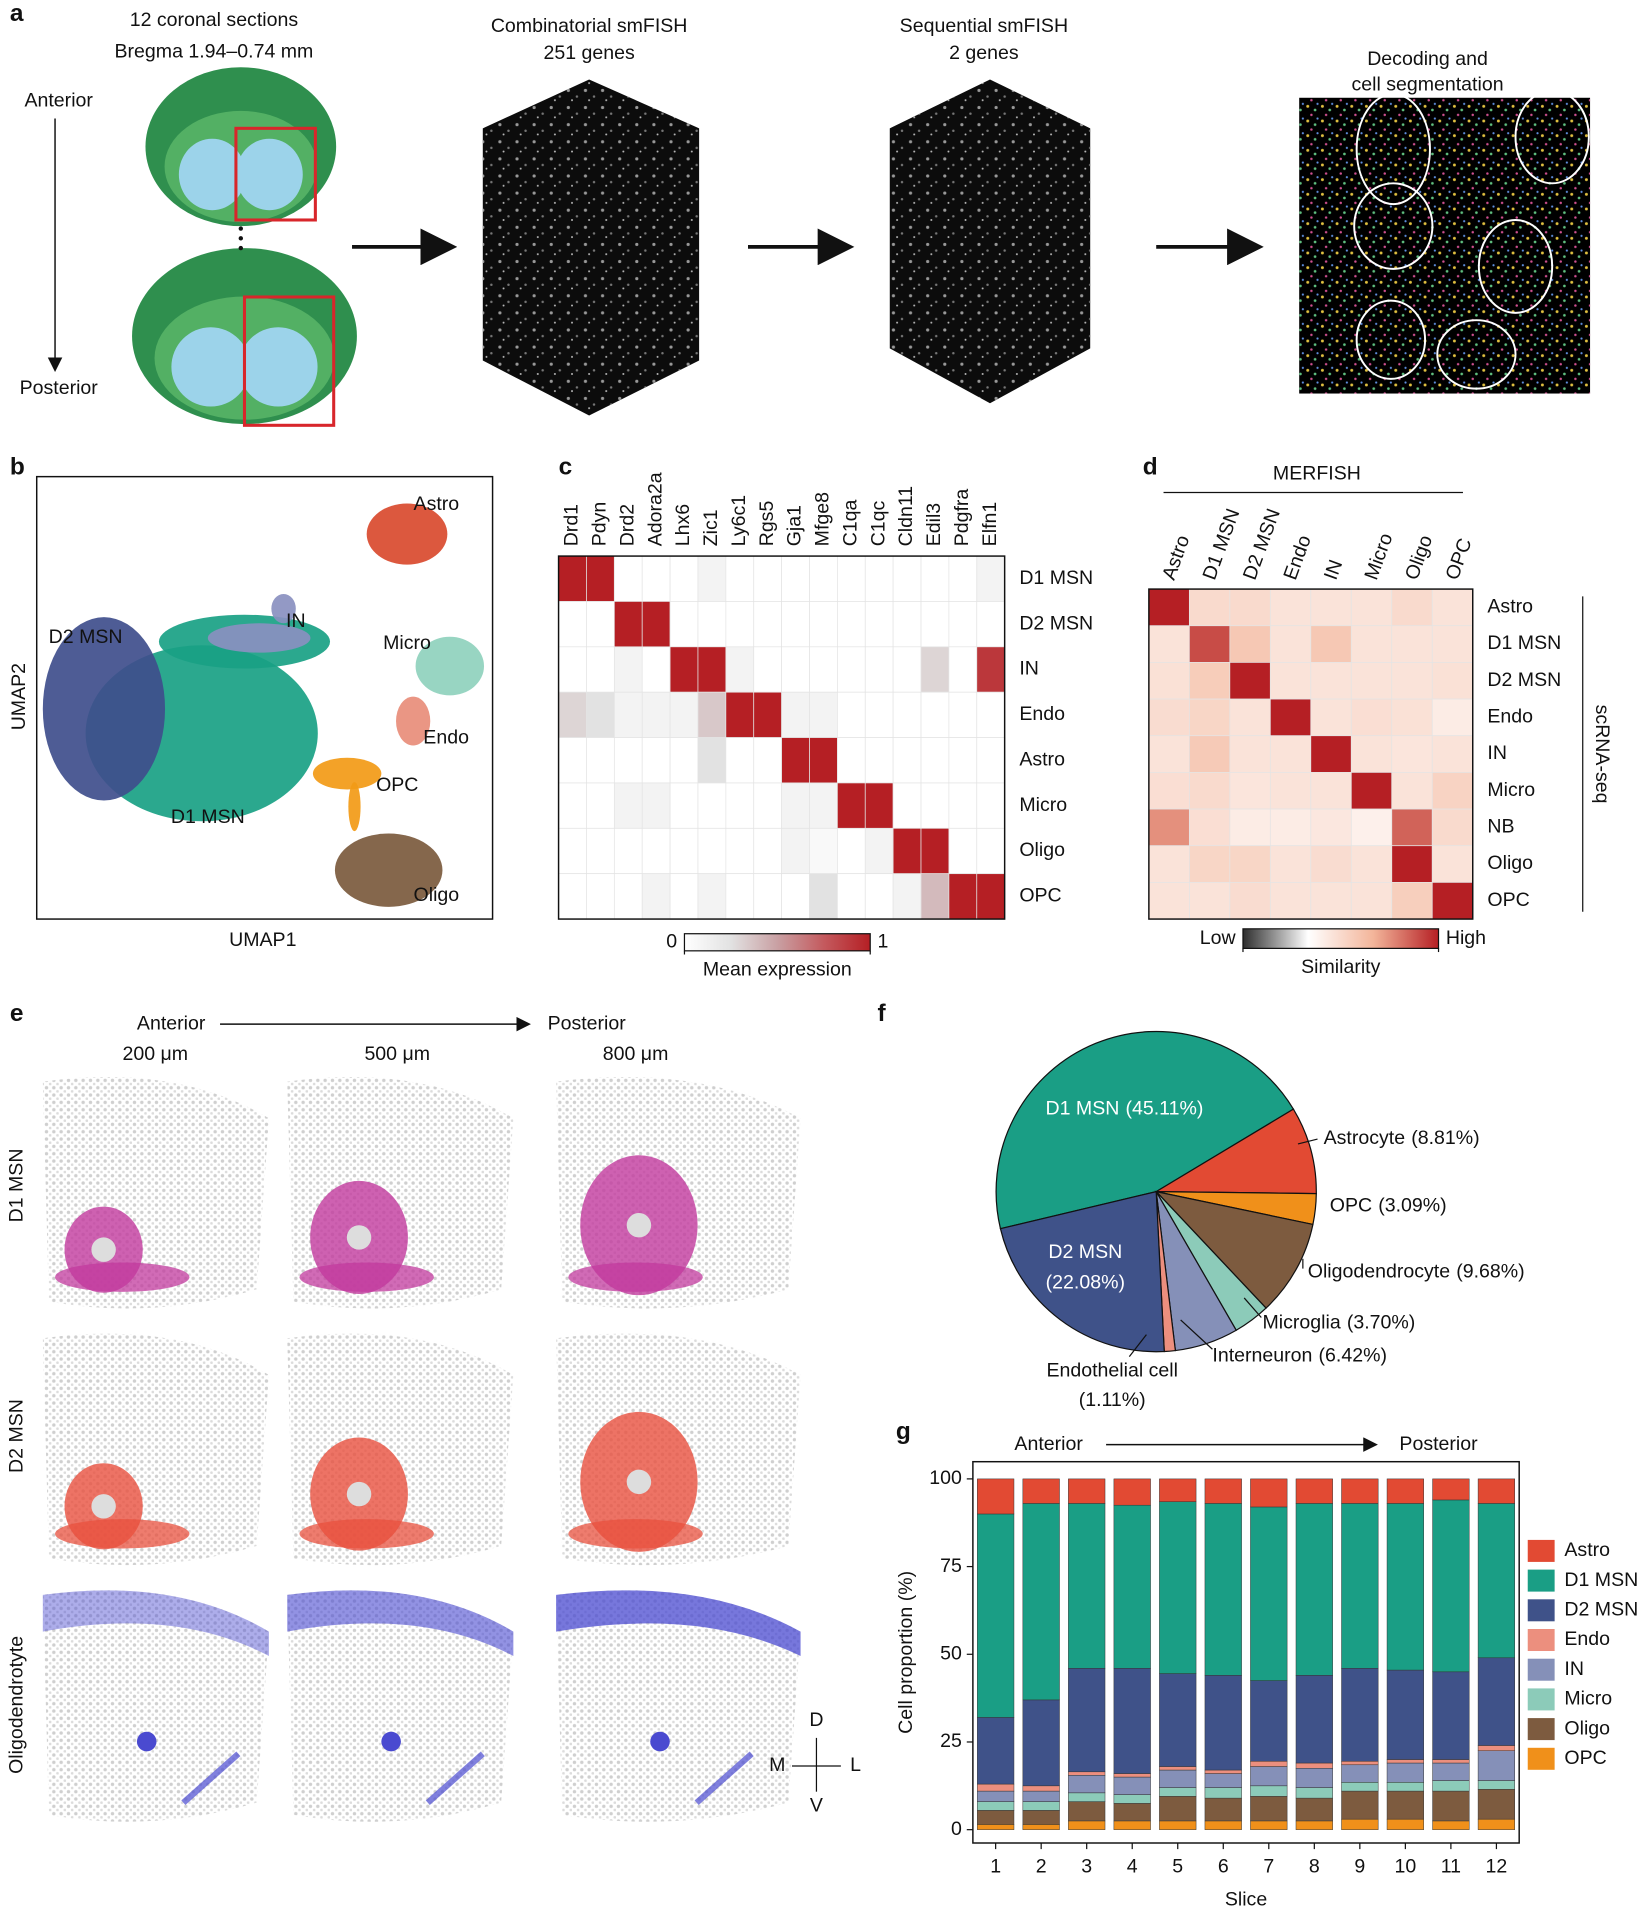 This screenshot has height=1920, width=1650. I want to click on oligo-region, so click(400, 1623).